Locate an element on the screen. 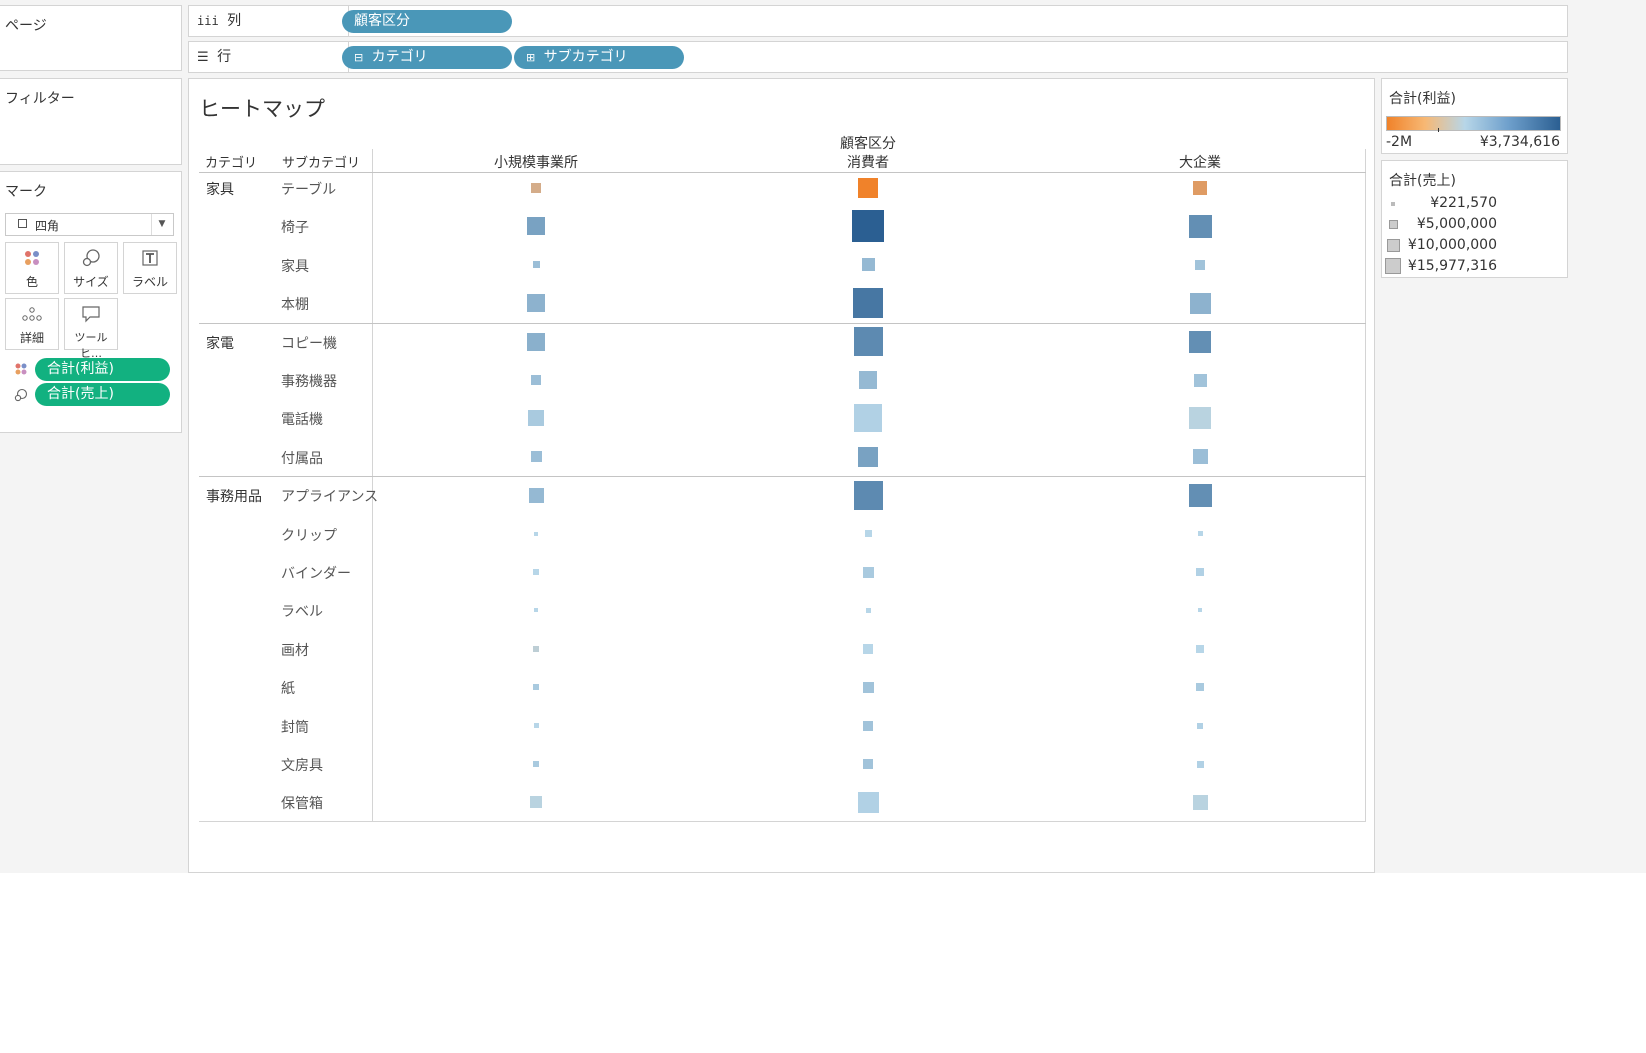 The width and height of the screenshot is (1646, 1053). pill-category: ⊟ カテゴリ is located at coordinates (427, 57).